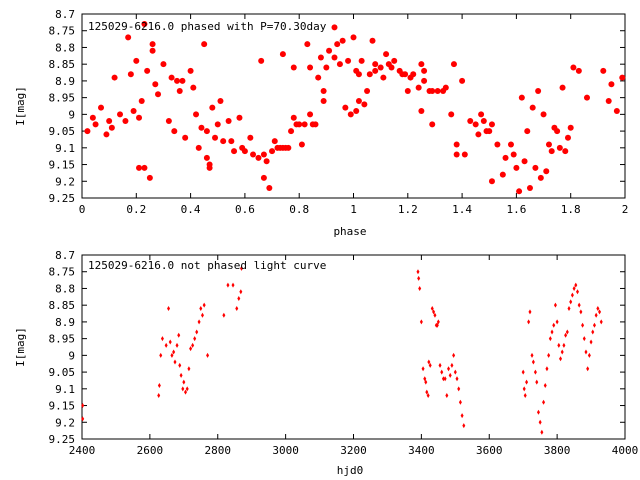  Describe the element at coordinates (571, 209) in the screenshot. I see `phased-x-tick-label: 1.8` at that location.